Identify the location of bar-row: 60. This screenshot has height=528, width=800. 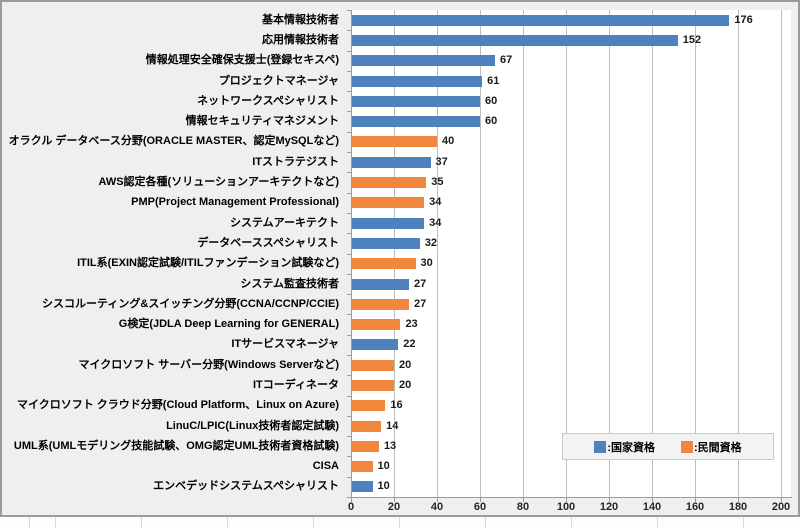
(566, 121).